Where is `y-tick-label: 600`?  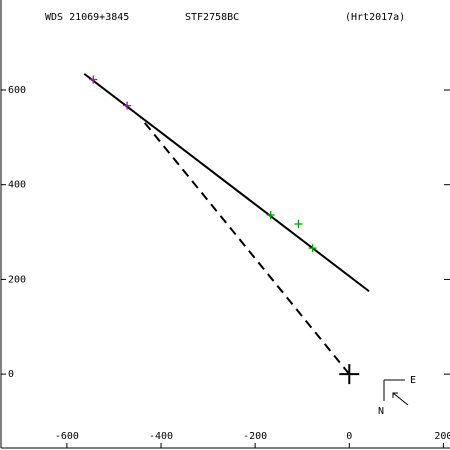 y-tick-label: 600 is located at coordinates (17, 90).